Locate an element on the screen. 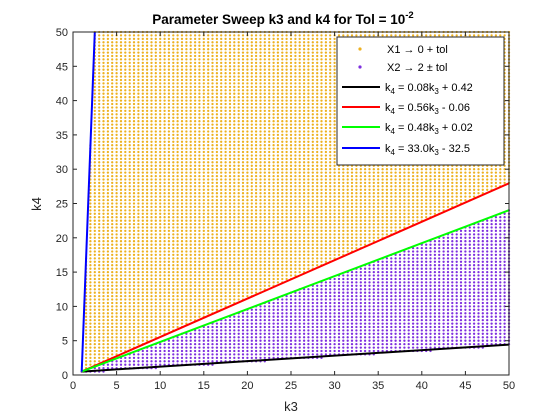  orange-point-1917 is located at coordinates (177, 138).